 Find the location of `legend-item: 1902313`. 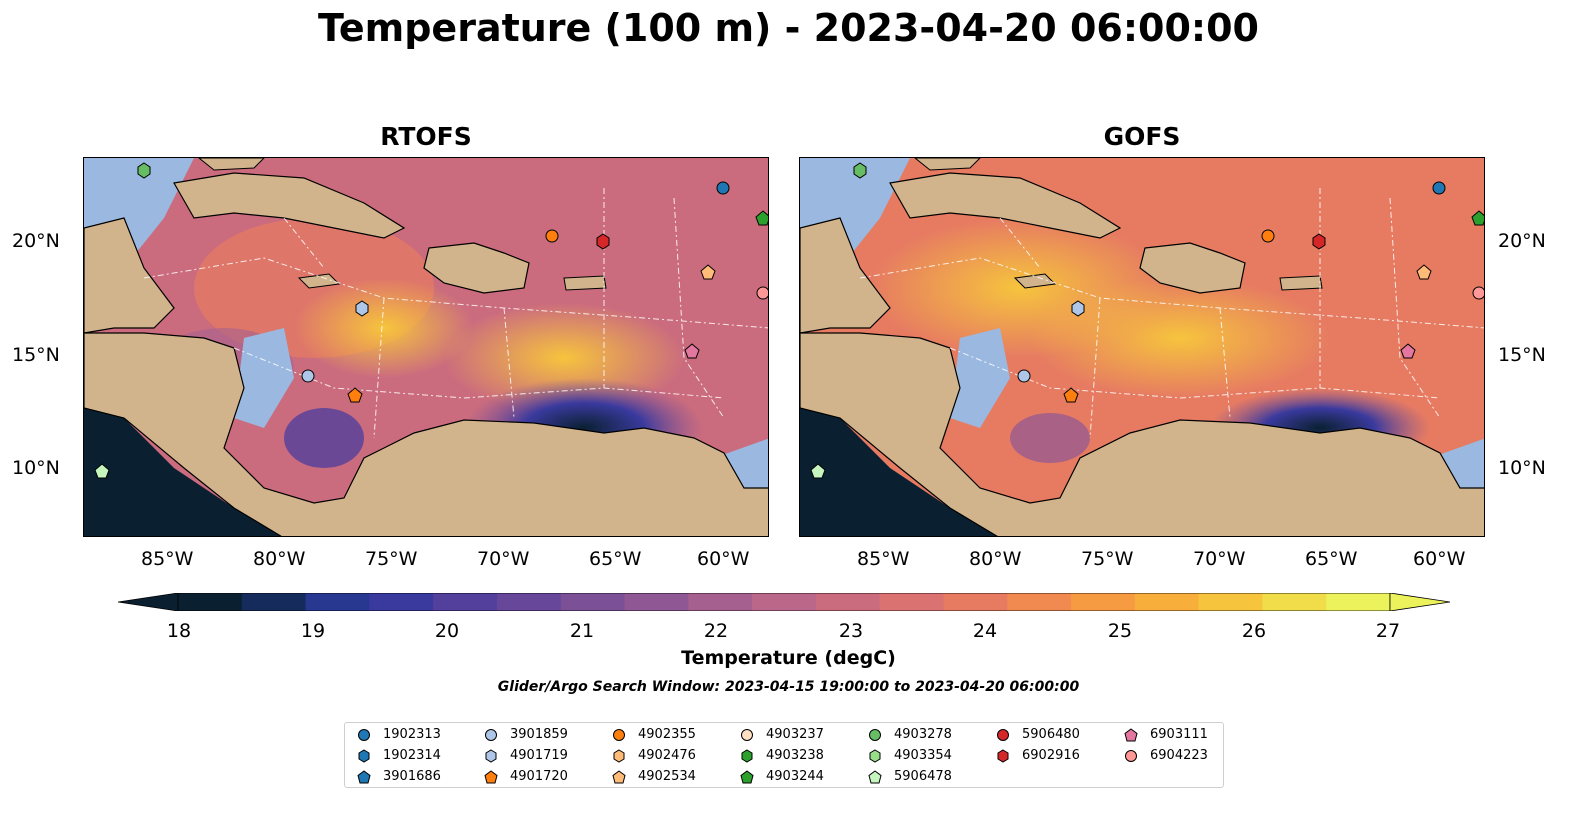

legend-item: 1902313 is located at coordinates (399, 734).